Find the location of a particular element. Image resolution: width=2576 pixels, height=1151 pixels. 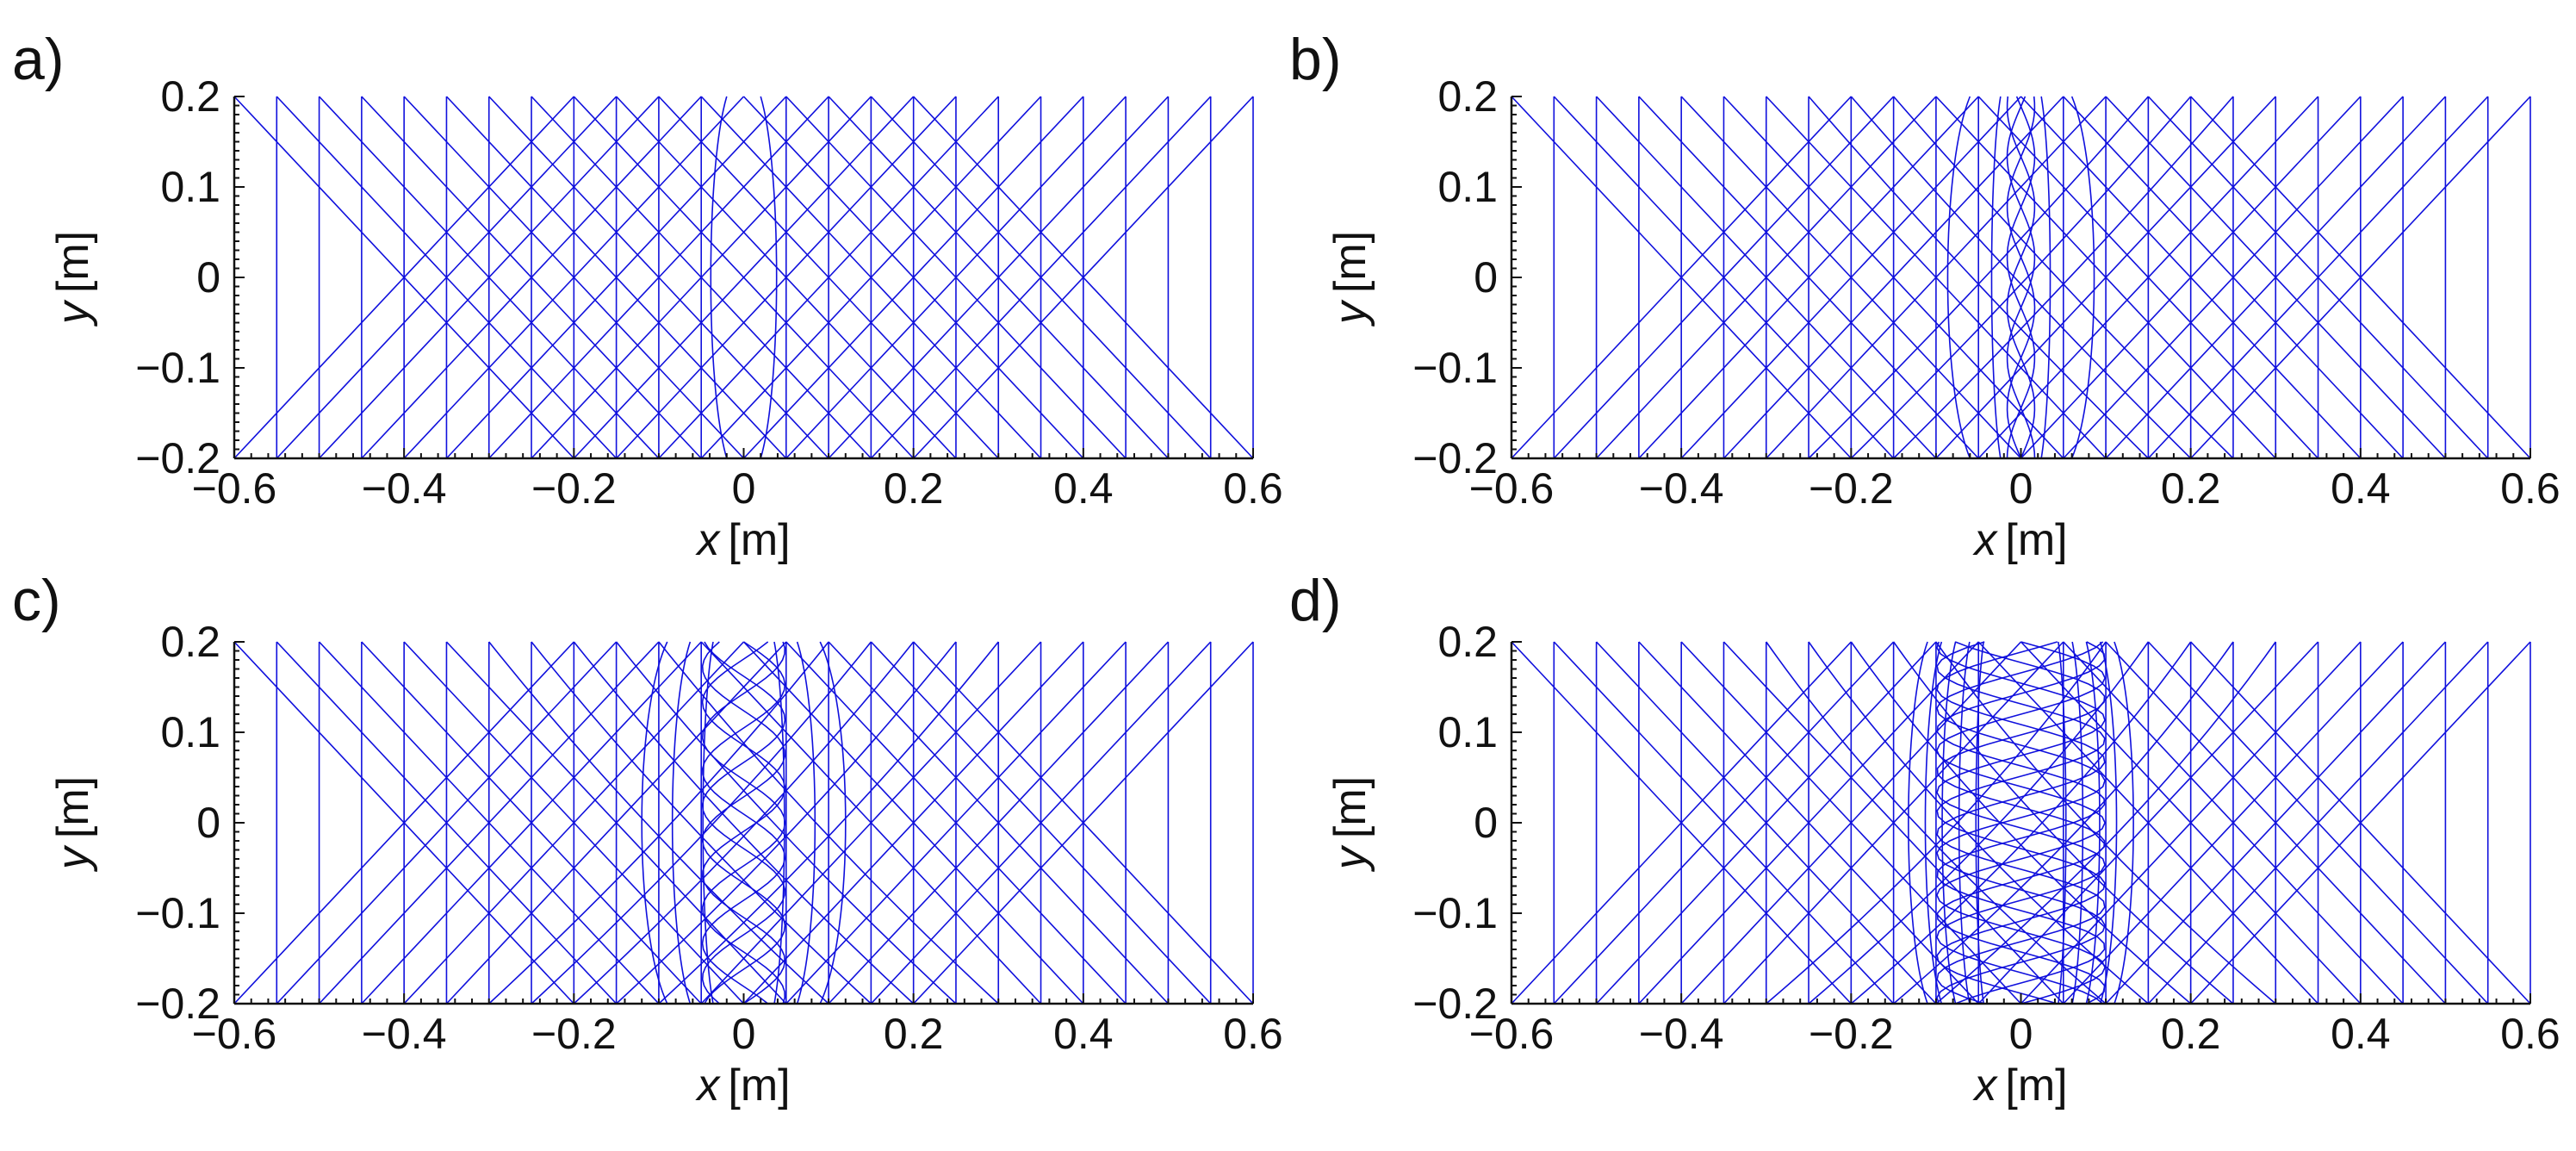

x-tick-label: 0.4 is located at coordinates (1083, 1034).